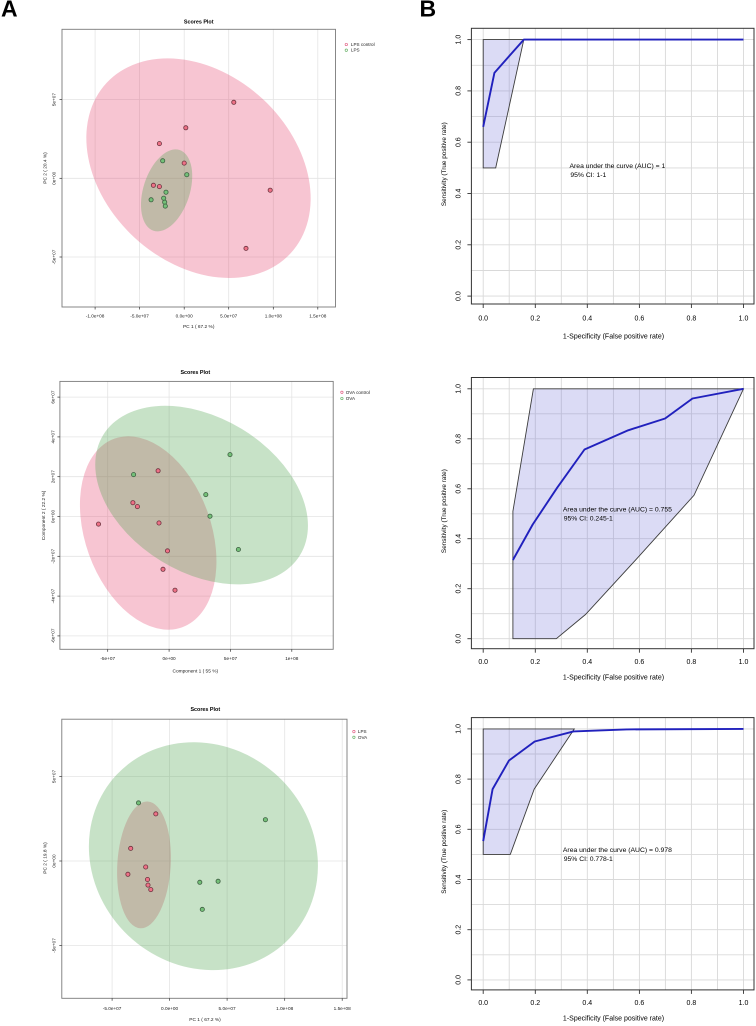 The image size is (756, 1026). What do you see at coordinates (53, 595) in the screenshot?
I see `svg-text: -4e+07` at bounding box center [53, 595].